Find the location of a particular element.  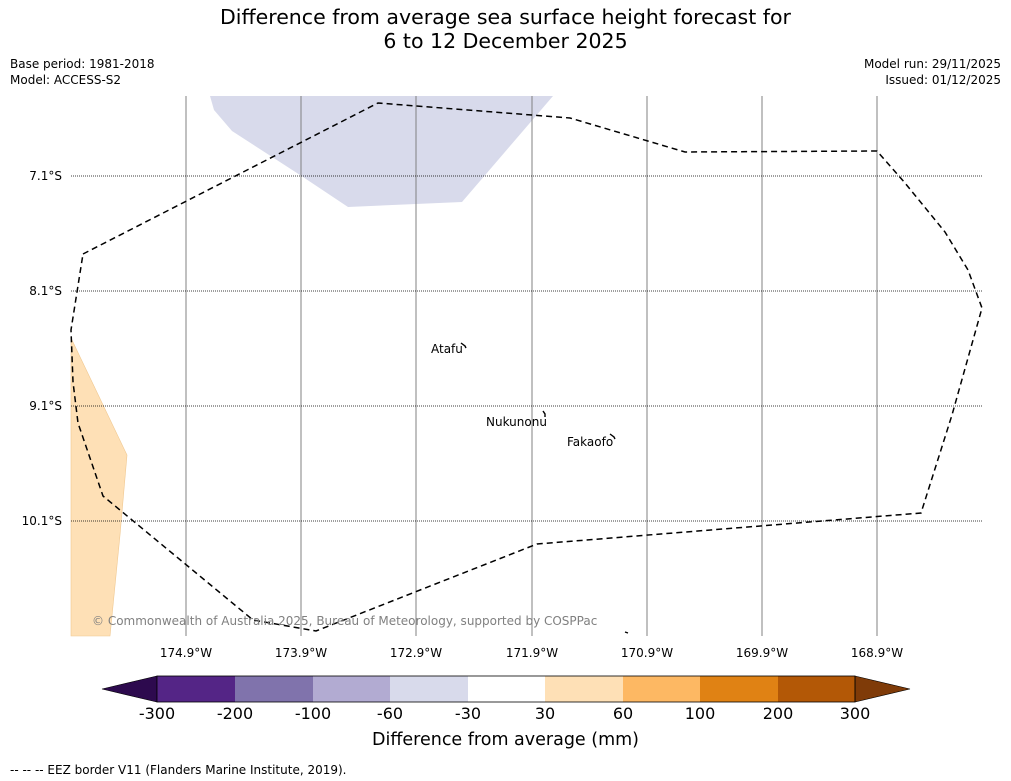

colorbar-tick: 30 is located at coordinates (545, 713).